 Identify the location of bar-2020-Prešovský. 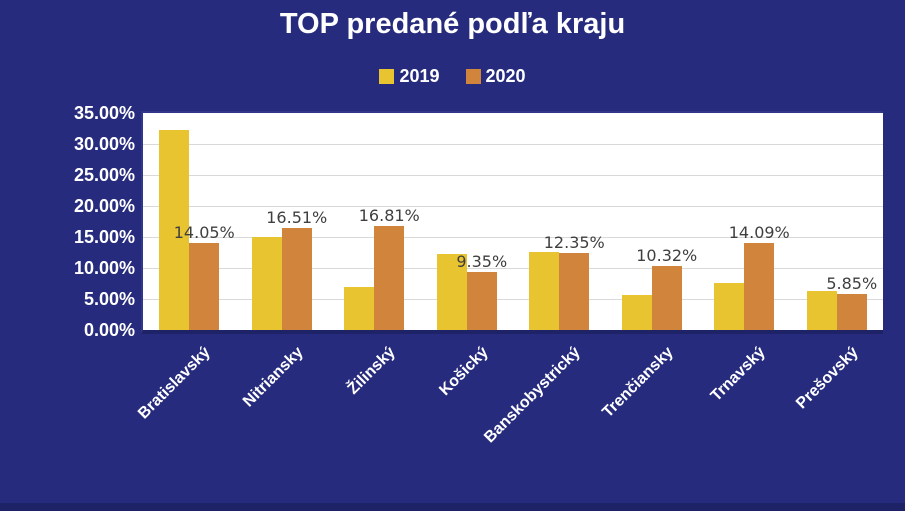
(851, 311).